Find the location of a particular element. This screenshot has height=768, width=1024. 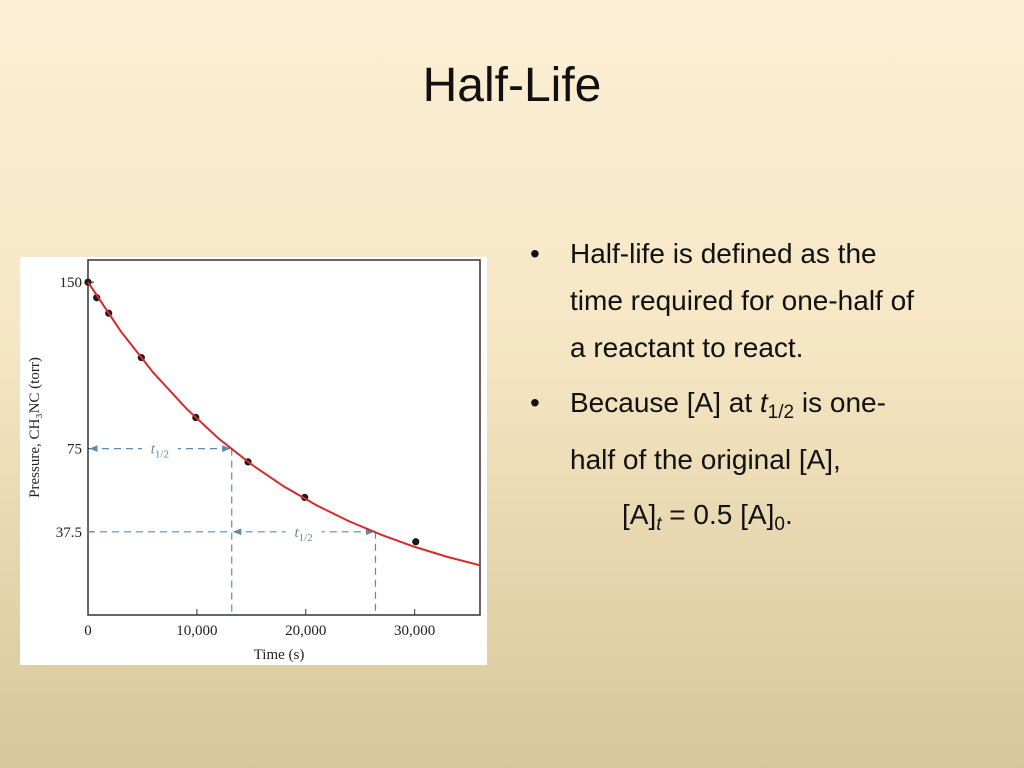

x-tick-label: 30,000 is located at coordinates (414, 631).